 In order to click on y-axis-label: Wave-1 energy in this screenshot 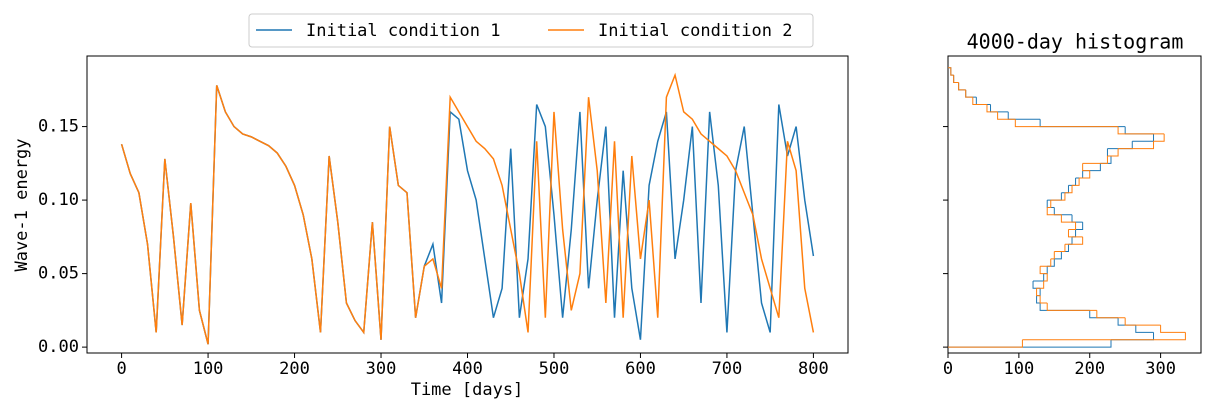, I will do `click(22, 204)`.